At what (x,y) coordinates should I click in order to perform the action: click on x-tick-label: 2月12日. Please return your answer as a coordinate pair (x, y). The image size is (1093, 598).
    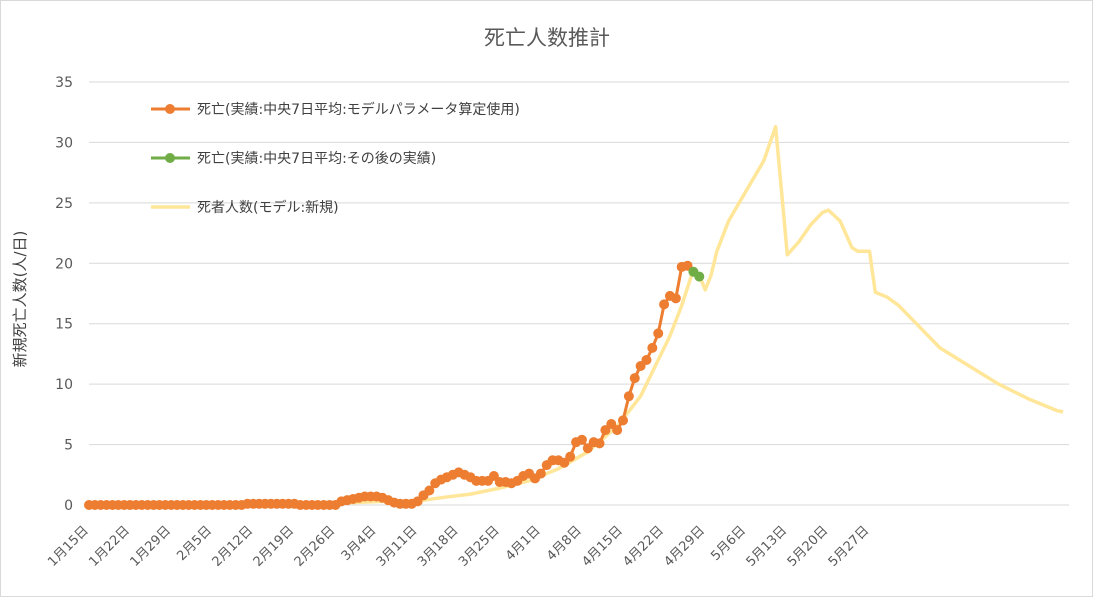
    Looking at the image, I should click on (233, 546).